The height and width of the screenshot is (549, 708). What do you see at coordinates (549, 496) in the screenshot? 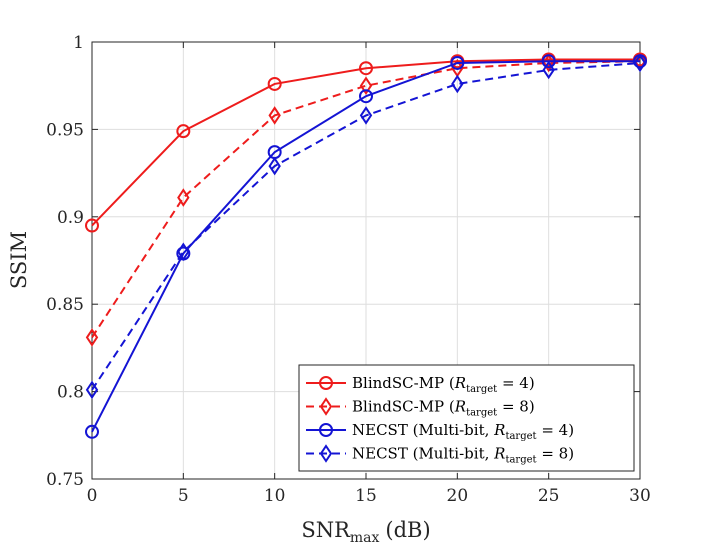
I see `x-tick-label: 25` at bounding box center [549, 496].